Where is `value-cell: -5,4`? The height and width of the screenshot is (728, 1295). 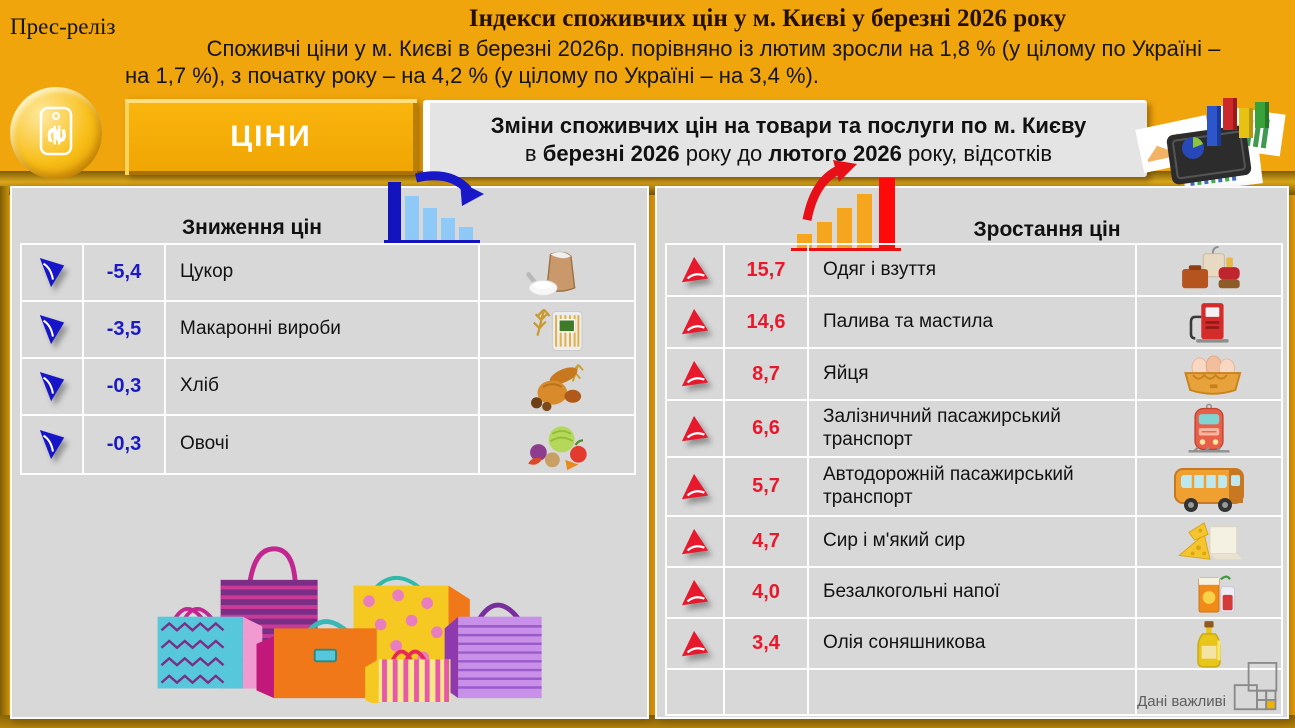 value-cell: -5,4 is located at coordinates (125, 272).